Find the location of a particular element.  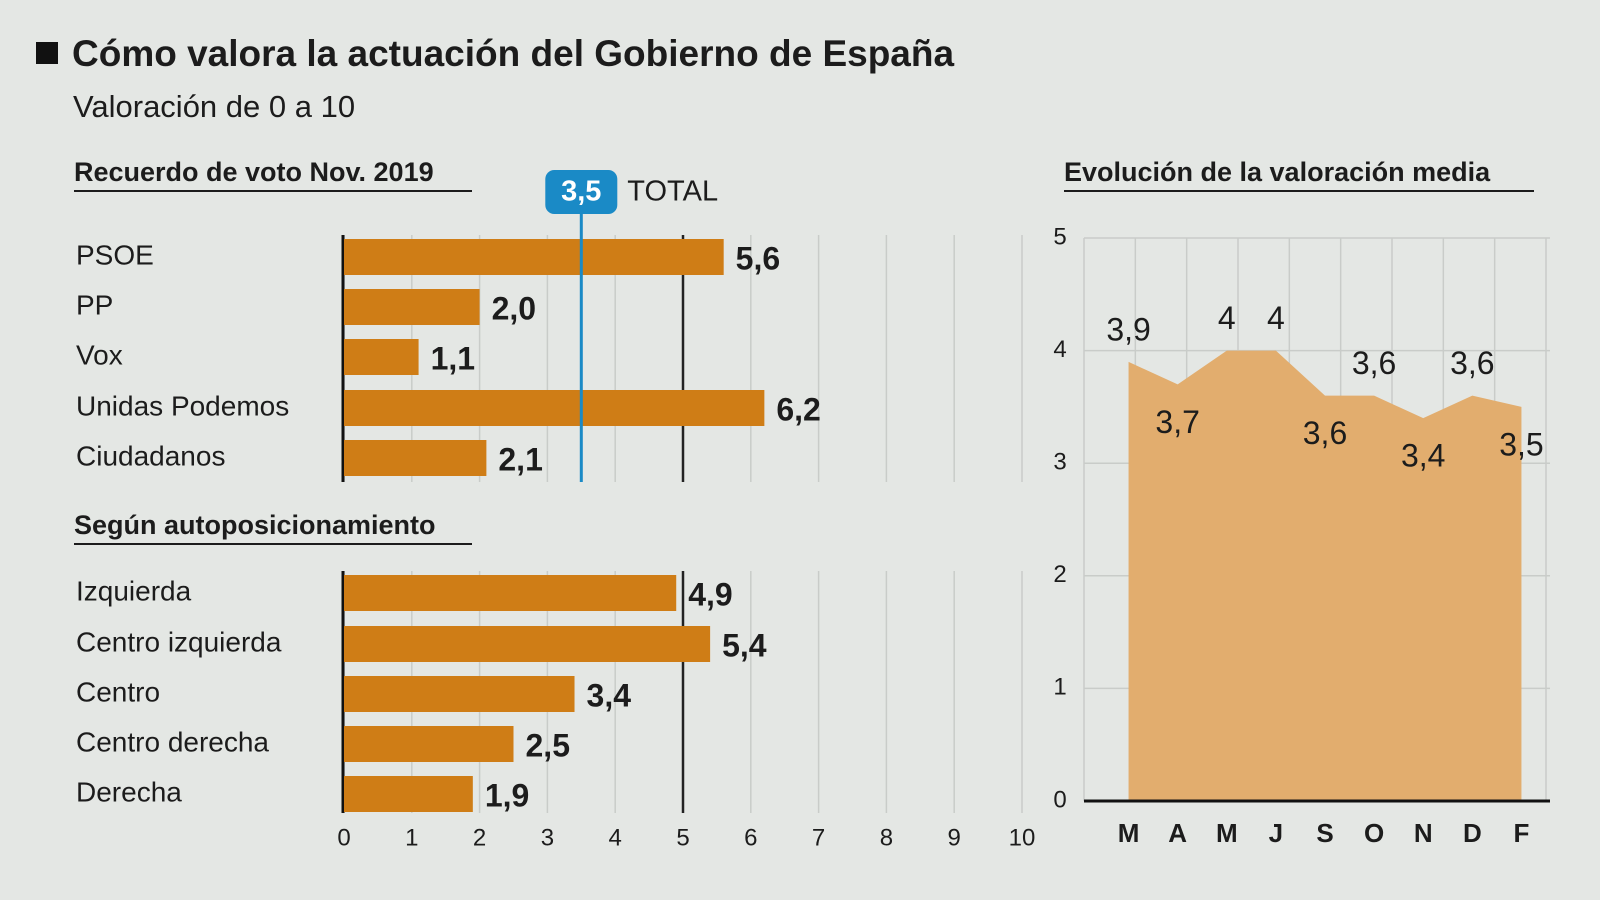

reference-name: TOTAL is located at coordinates (672, 192).